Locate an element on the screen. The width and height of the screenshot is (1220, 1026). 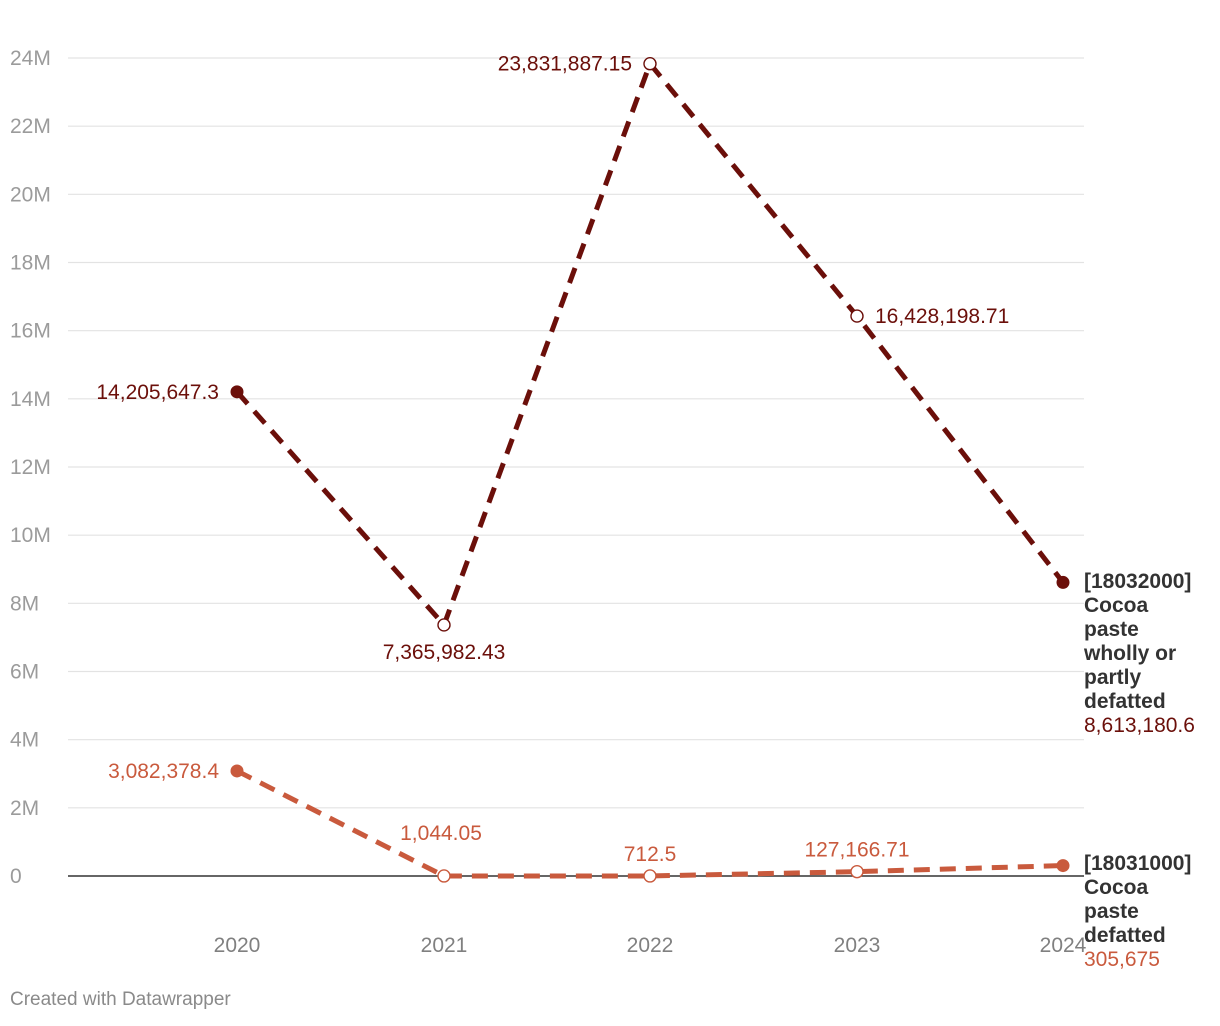
y-tick-label: 10M is located at coordinates (30, 535).